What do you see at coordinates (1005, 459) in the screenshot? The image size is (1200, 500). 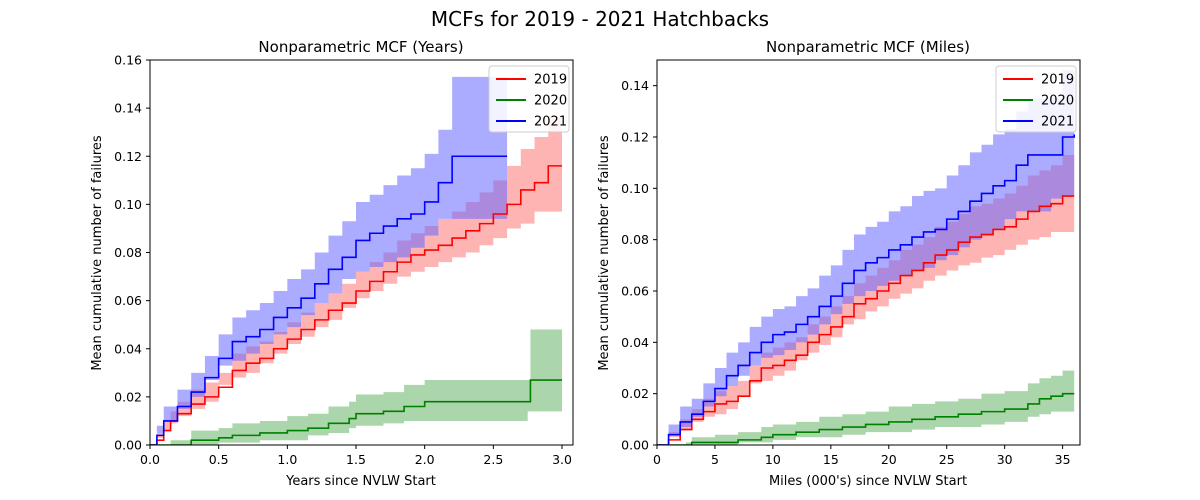 I see `x-tick-label: 30` at bounding box center [1005, 459].